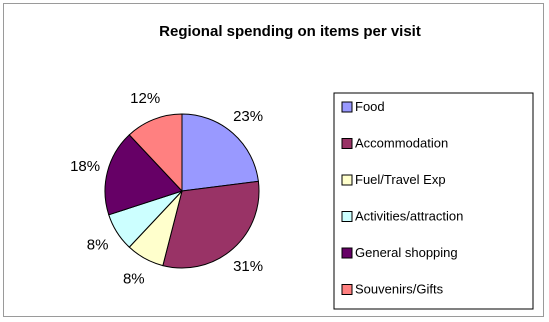 The image size is (549, 322). I want to click on legend-swatch-souvenirs-gifts, so click(347, 289).